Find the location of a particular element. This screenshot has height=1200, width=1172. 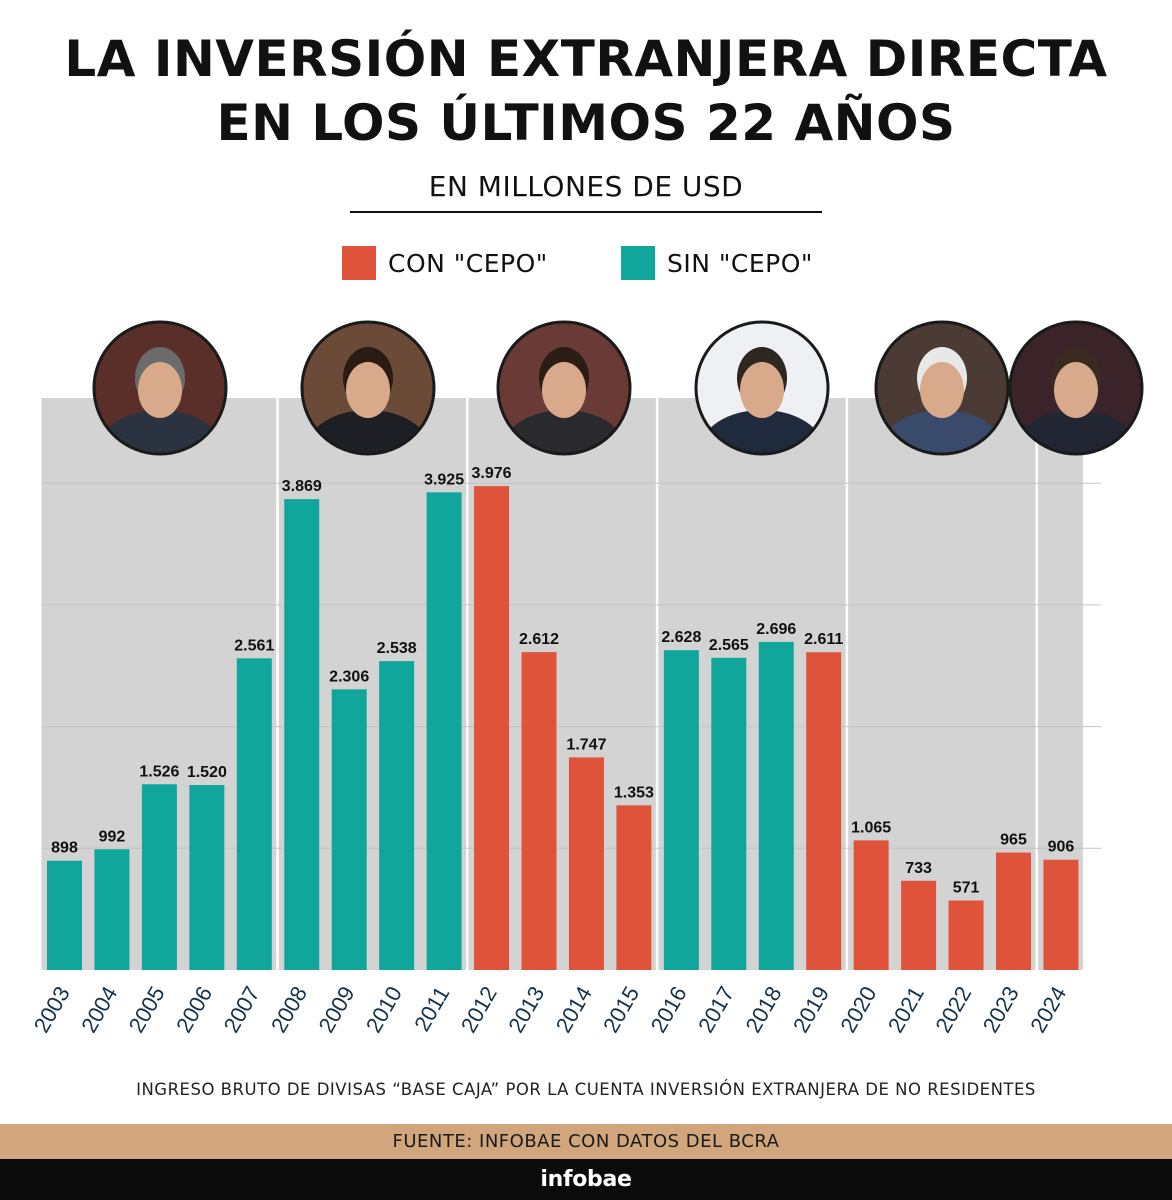

value-label-2010: 2.538 is located at coordinates (397, 648).